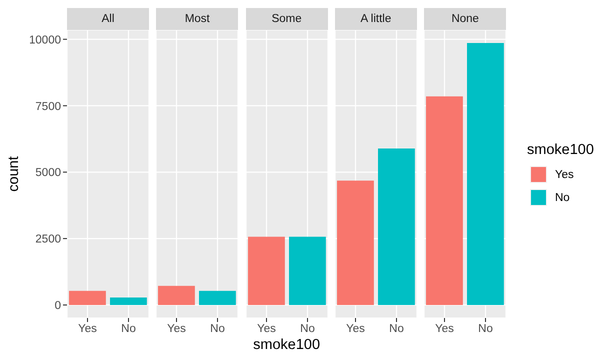  What do you see at coordinates (562, 198) in the screenshot?
I see `legend-label: No` at bounding box center [562, 198].